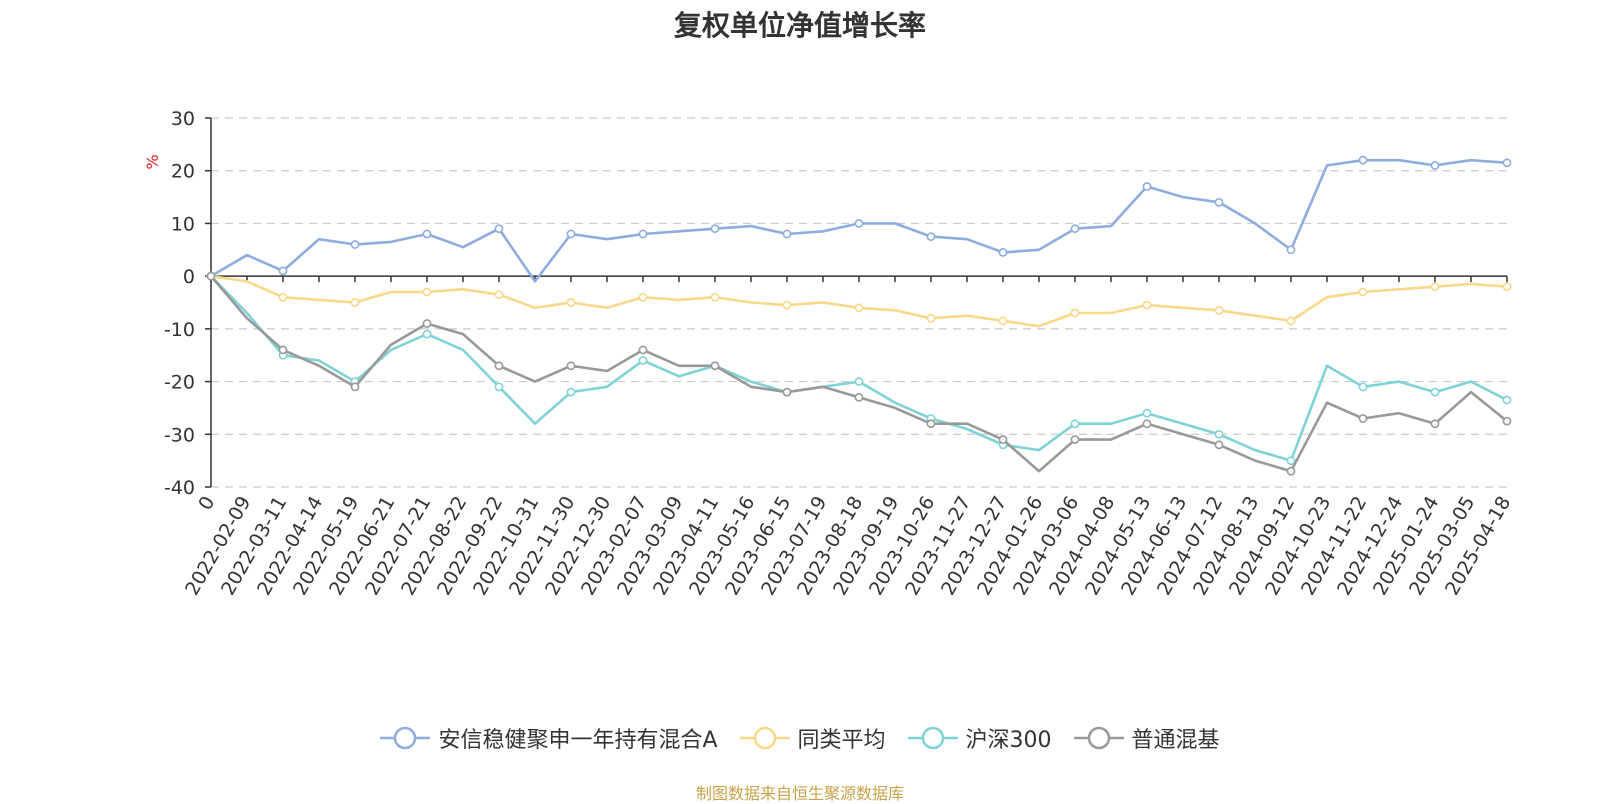 Image resolution: width=1600 pixels, height=804 pixels. Describe the element at coordinates (179, 330) in the screenshot. I see `y-tick-label: -10` at that location.